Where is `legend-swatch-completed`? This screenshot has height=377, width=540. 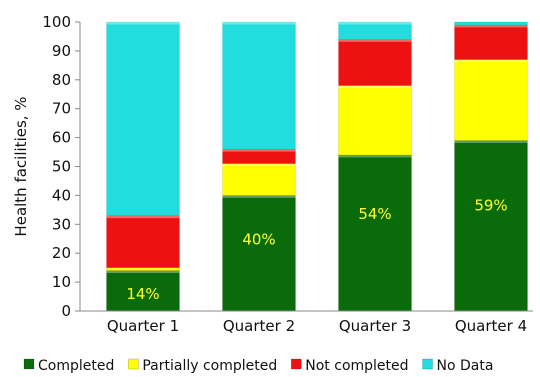 legend-swatch-completed is located at coordinates (29, 364).